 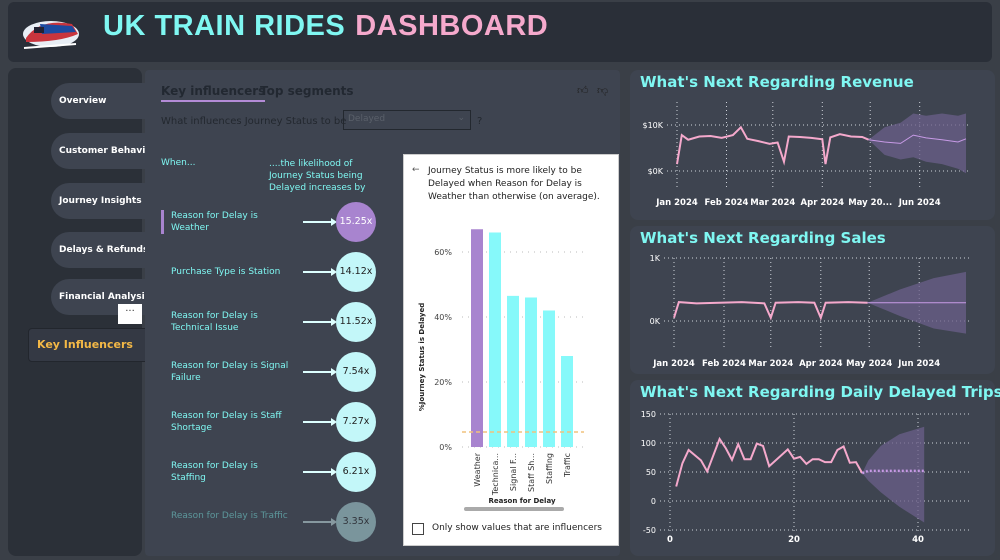 What do you see at coordinates (670, 540) in the screenshot?
I see `x-tick-label: 0` at bounding box center [670, 540].